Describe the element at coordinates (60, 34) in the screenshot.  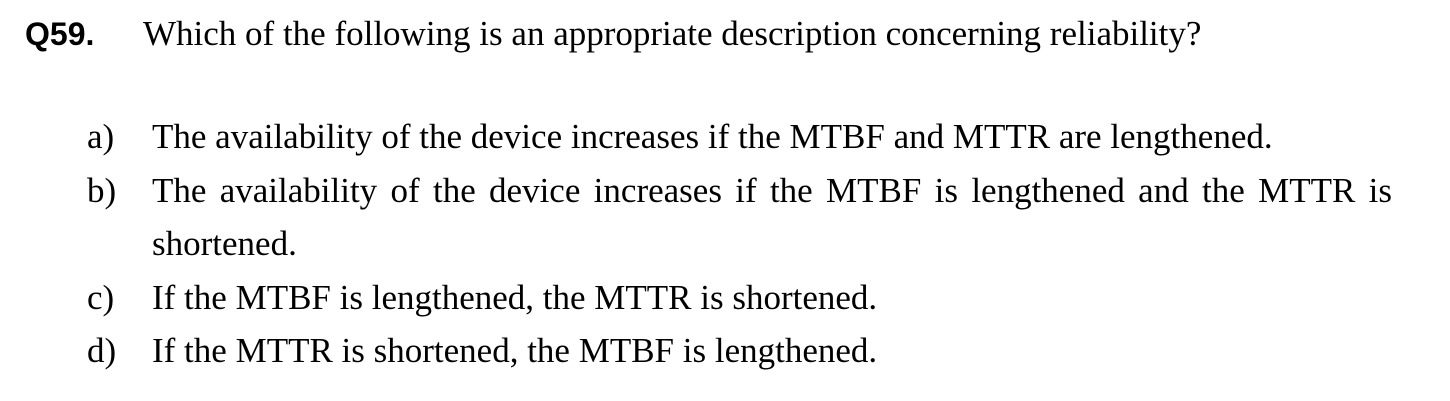
I see `question-number: Q59.` at that location.